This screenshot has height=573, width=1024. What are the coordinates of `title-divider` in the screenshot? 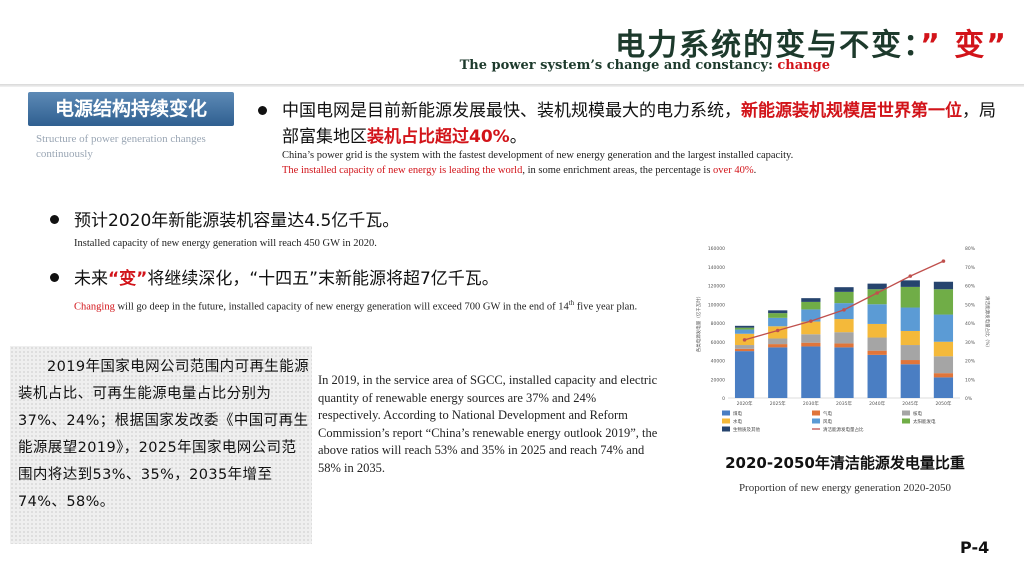 It's located at (512, 85).